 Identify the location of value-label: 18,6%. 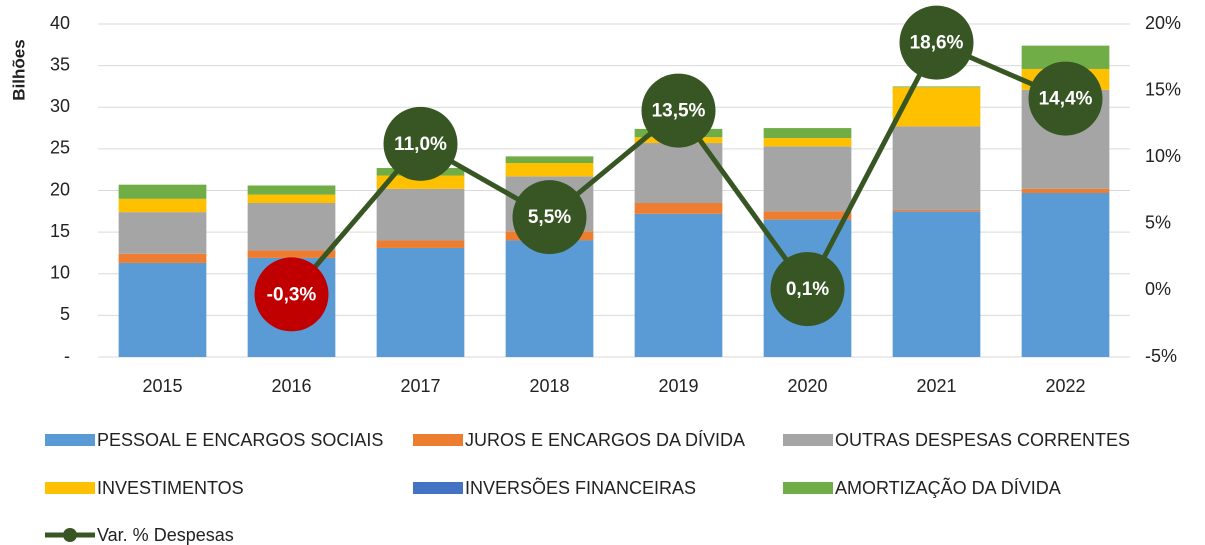
(937, 43).